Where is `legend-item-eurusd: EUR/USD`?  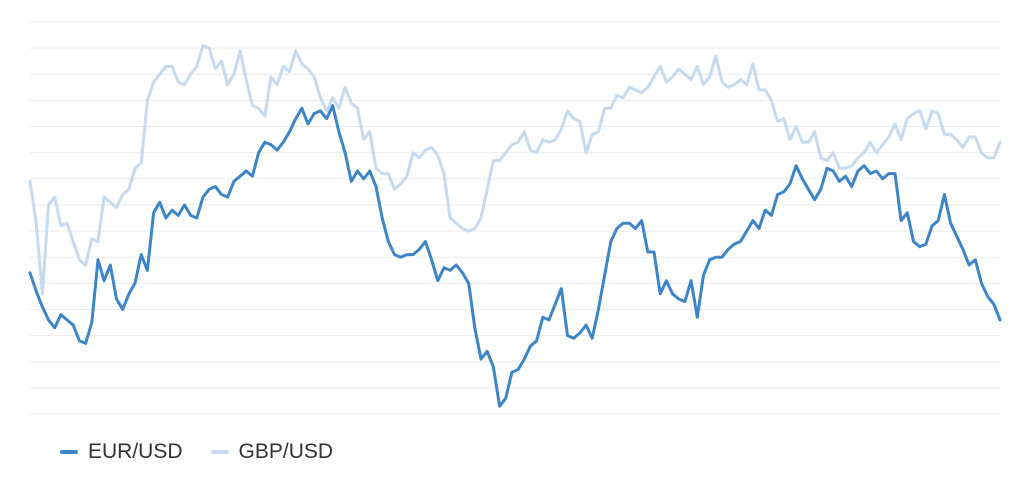 legend-item-eurusd: EUR/USD is located at coordinates (121, 452).